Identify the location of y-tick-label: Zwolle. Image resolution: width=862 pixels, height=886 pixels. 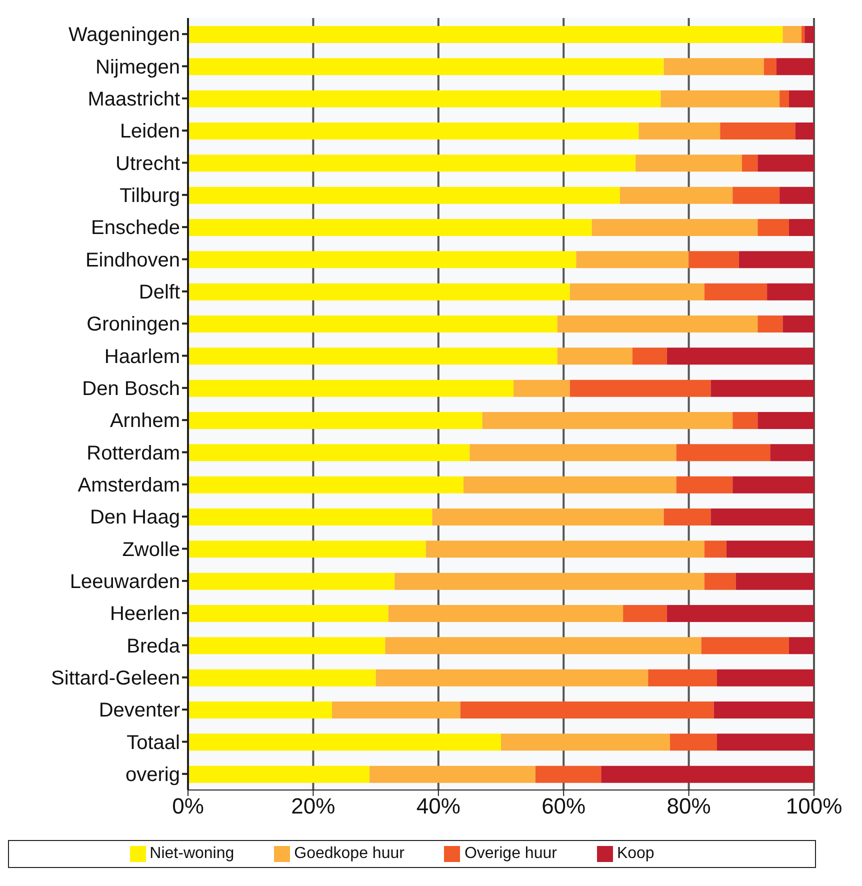
(151, 549).